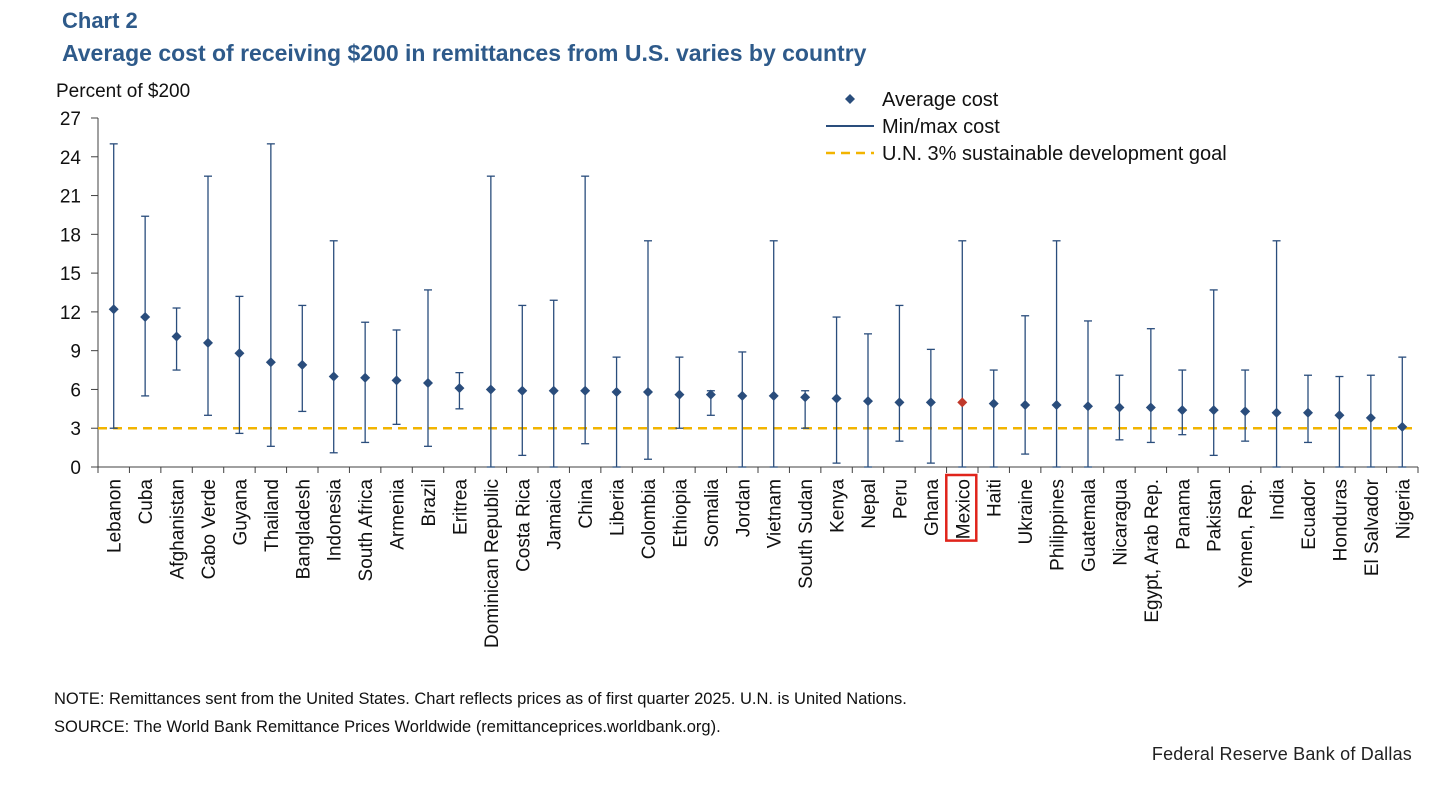 The height and width of the screenshot is (796, 1456). I want to click on category-label: Philippines, so click(1058, 525).